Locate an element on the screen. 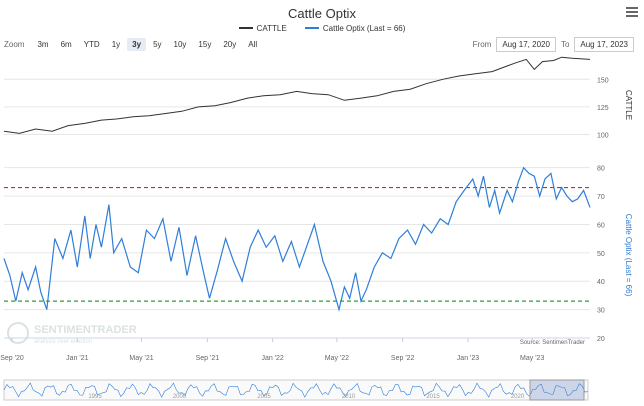 Image resolution: width=644 pixels, height=406 pixels. zoom-6m-button: 6m is located at coordinates (66, 44).